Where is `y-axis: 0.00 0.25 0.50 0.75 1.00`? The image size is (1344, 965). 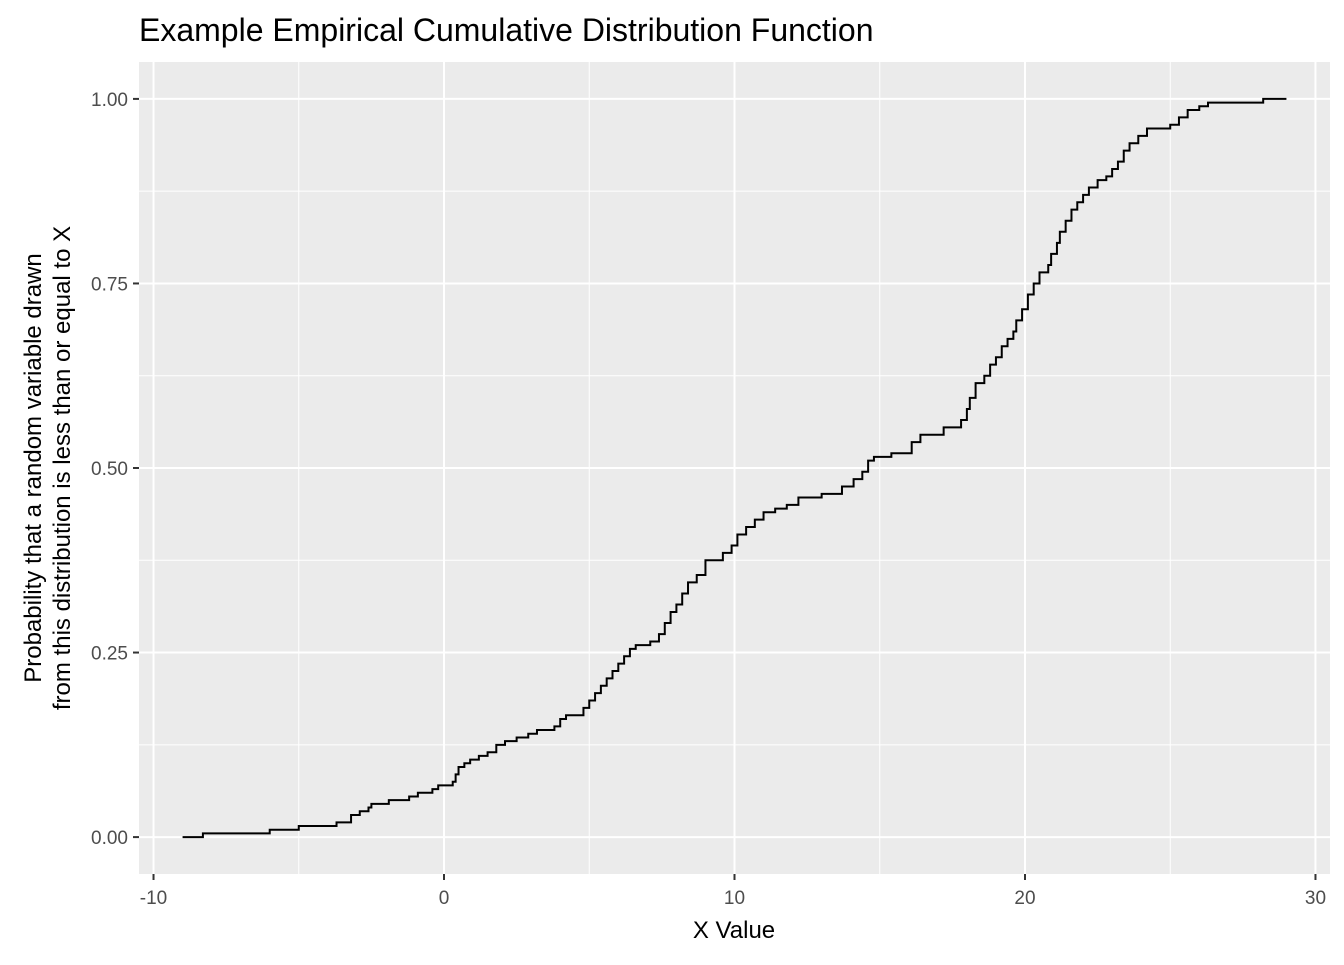
y-axis: 0.00 0.25 0.50 0.75 1.00 is located at coordinates (115, 469).